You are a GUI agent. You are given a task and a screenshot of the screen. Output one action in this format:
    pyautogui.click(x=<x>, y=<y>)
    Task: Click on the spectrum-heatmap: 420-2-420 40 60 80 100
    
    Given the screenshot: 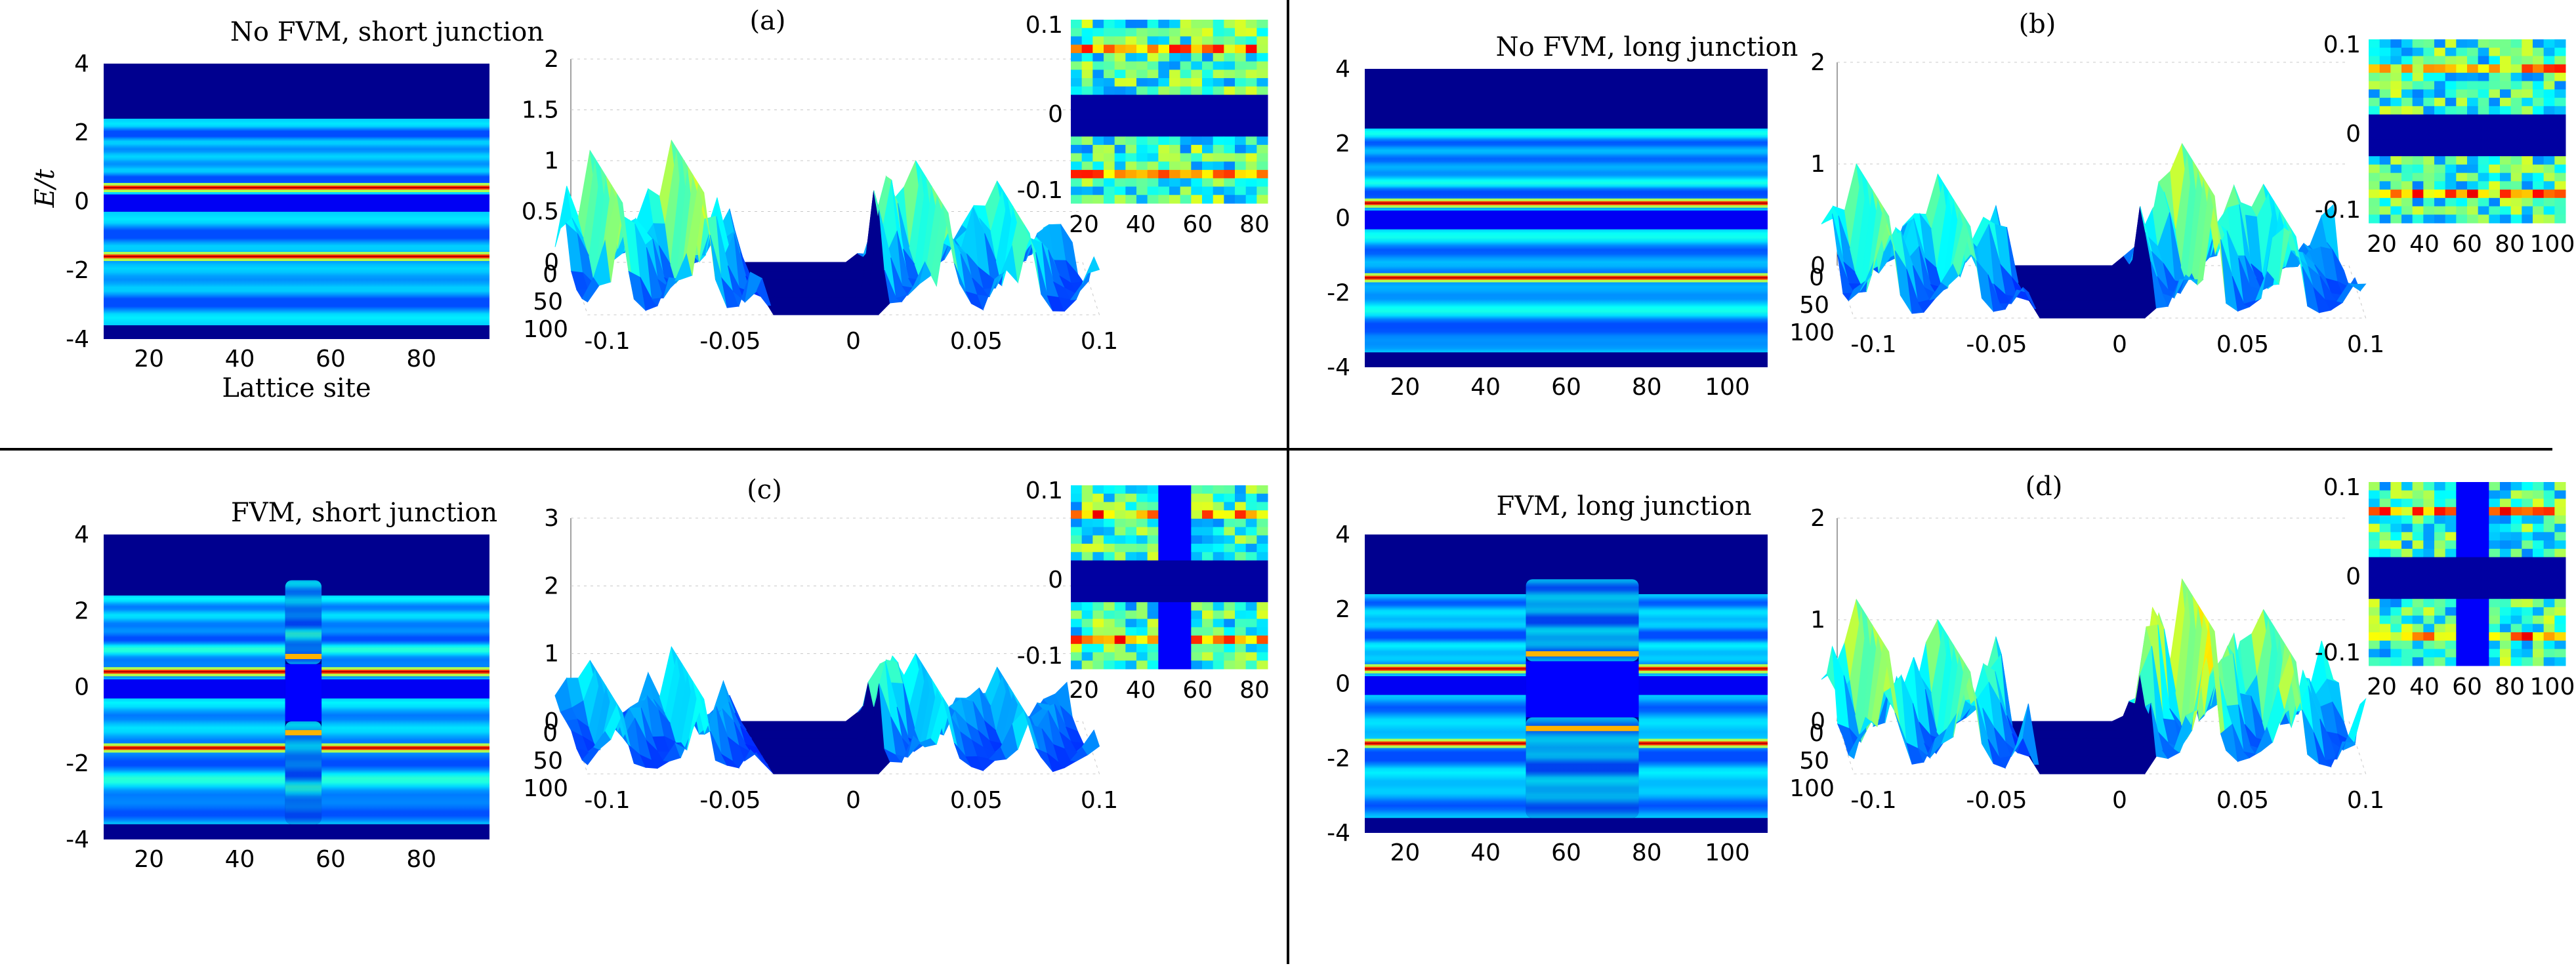 What is the action you would take?
    pyautogui.click(x=1547, y=228)
    